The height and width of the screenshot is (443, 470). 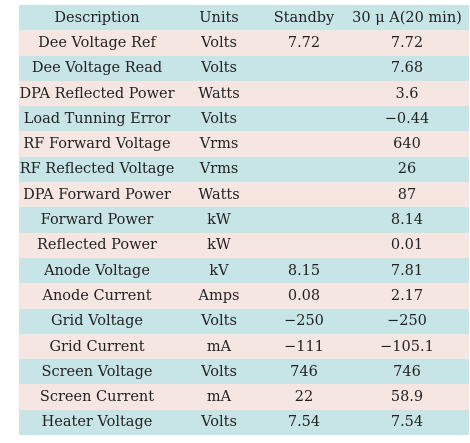 What do you see at coordinates (97, 270) in the screenshot?
I see `description-cell: Anode Voltage` at bounding box center [97, 270].